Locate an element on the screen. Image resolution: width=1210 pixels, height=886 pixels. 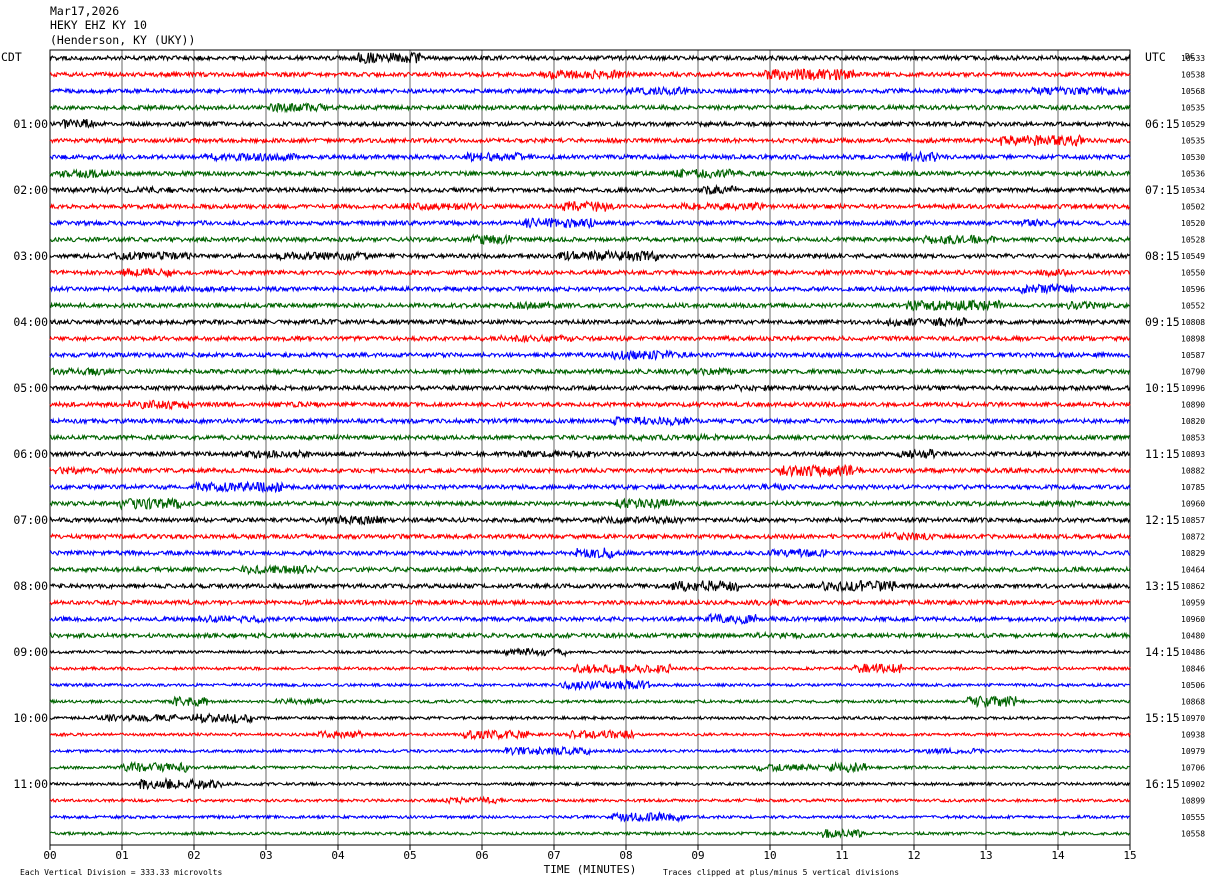
dc-offset-value: 10790 is located at coordinates (1193, 372).